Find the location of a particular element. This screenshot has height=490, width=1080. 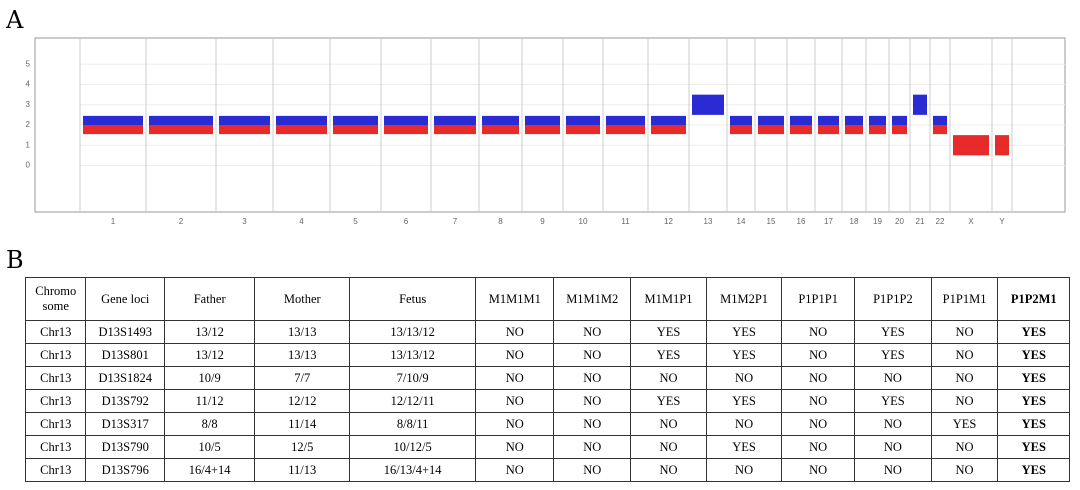

table-cell: 13/13 is located at coordinates (302, 332).